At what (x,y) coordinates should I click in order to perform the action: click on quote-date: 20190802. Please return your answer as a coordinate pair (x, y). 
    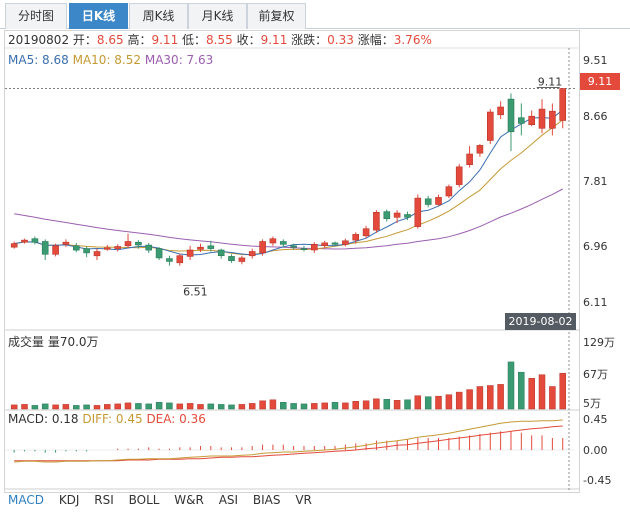
    Looking at the image, I should click on (39, 40).